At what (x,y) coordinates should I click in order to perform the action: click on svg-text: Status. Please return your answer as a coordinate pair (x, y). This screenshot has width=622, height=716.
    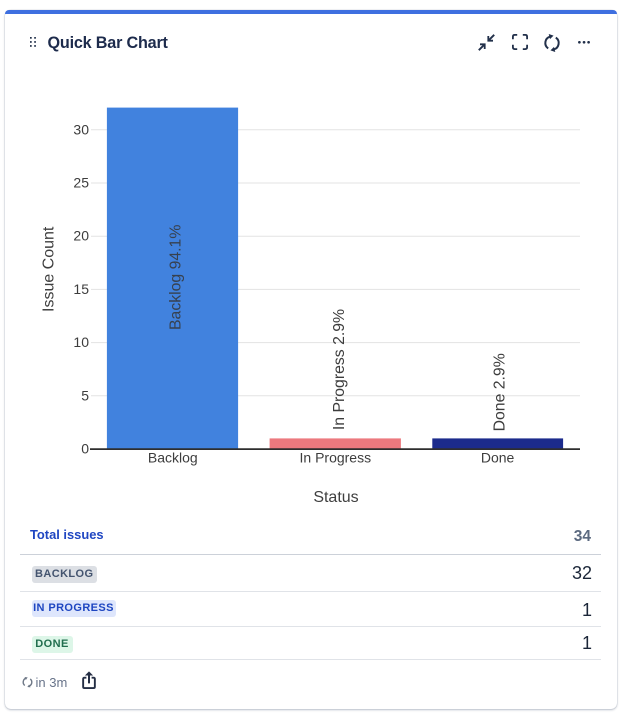
    Looking at the image, I should click on (335, 497).